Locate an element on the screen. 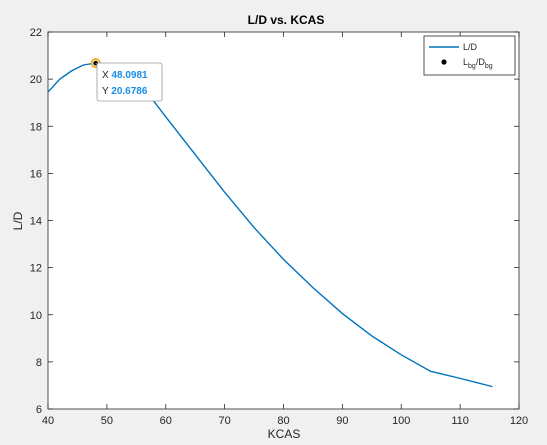  datatip: X 48.0981 Y 20.6786 is located at coordinates (129, 82).